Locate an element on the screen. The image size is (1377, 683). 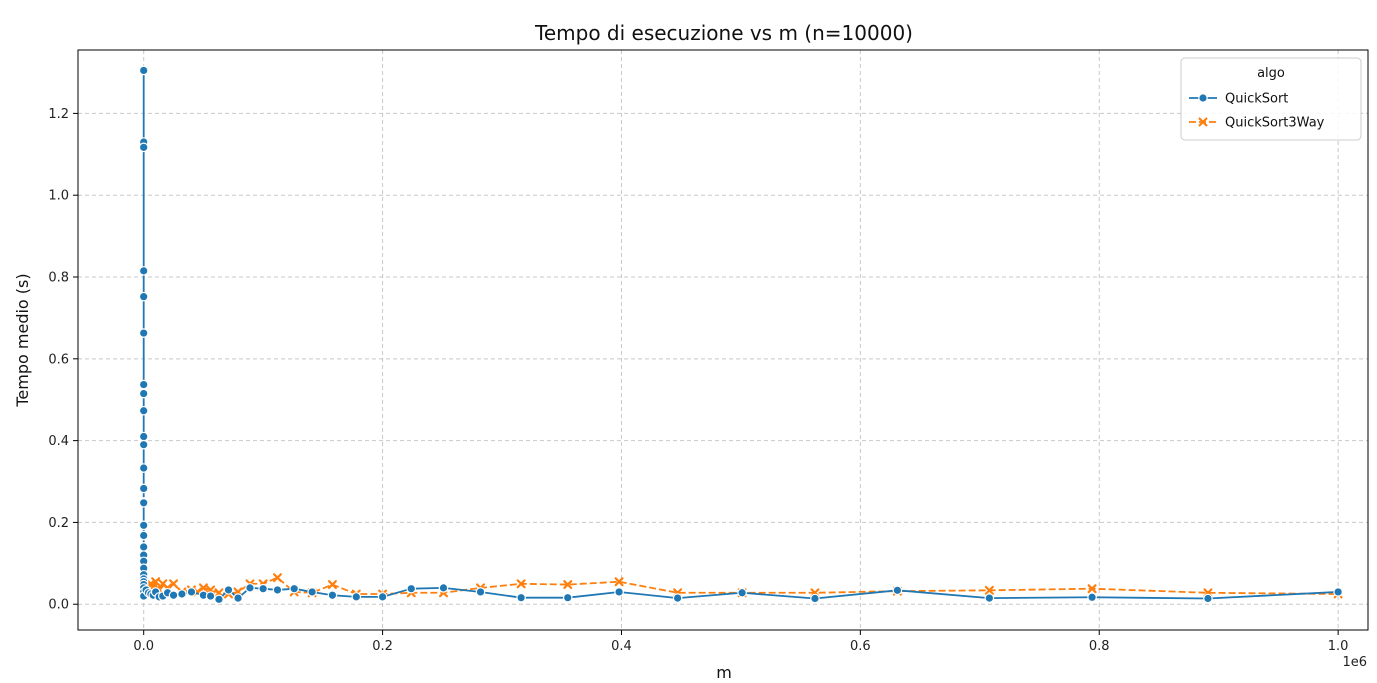
legend-box is located at coordinates (1271, 99).